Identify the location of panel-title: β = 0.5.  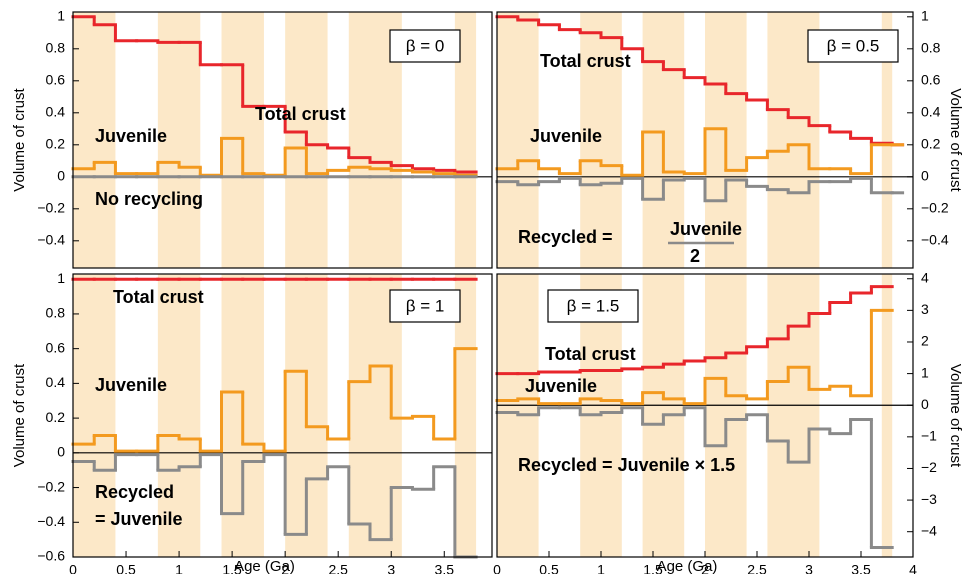
(853, 45).